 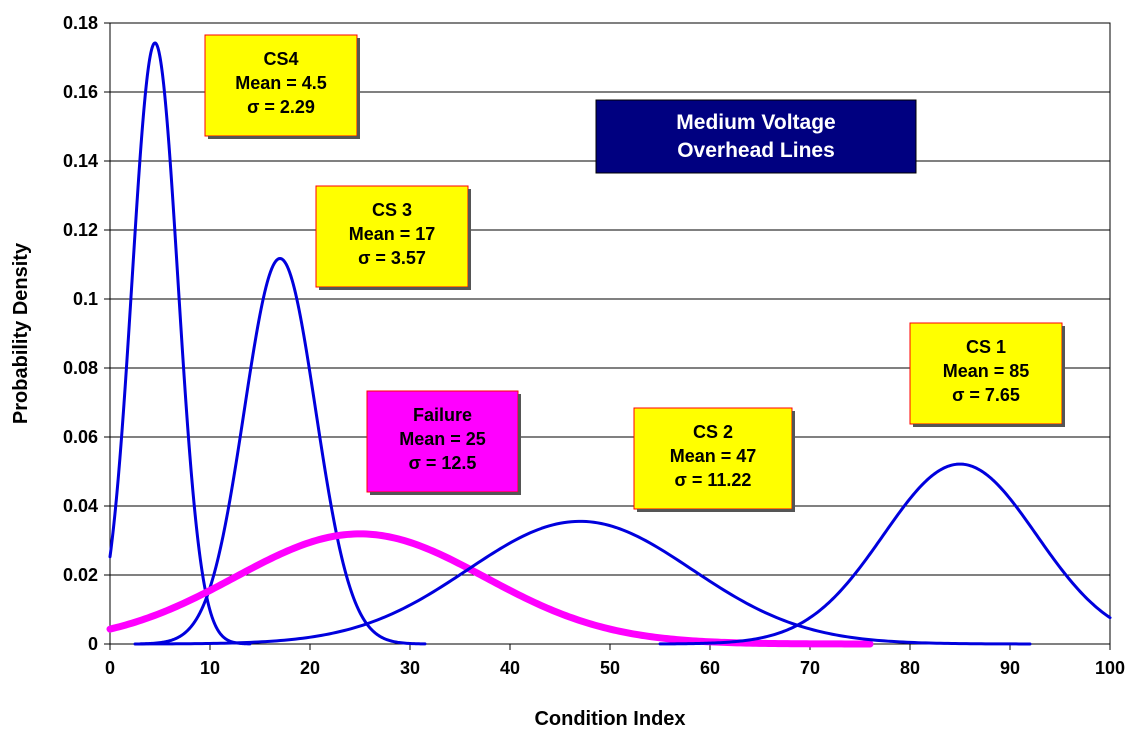 What do you see at coordinates (713, 456) in the screenshot?
I see `label-line: Mean = 47` at bounding box center [713, 456].